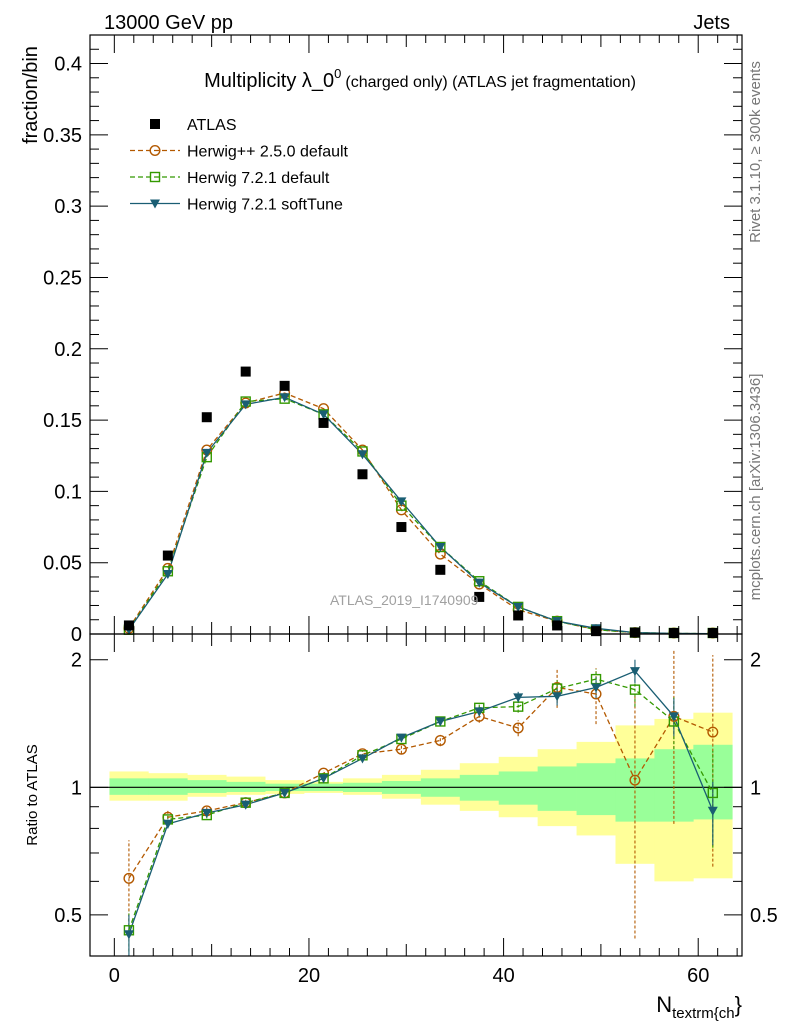 Image resolution: width=786 pixels, height=1024 pixels. Describe the element at coordinates (76, 788) in the screenshot. I see `ratio-ytick-label-left-1: 1` at that location.